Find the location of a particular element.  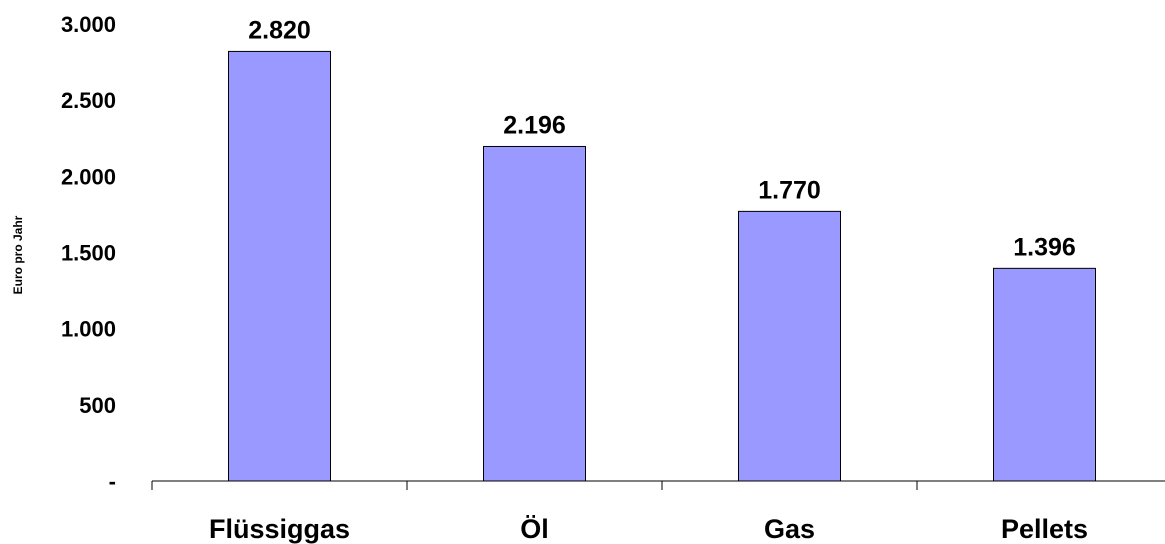

x-category-label: Gas is located at coordinates (789, 529).